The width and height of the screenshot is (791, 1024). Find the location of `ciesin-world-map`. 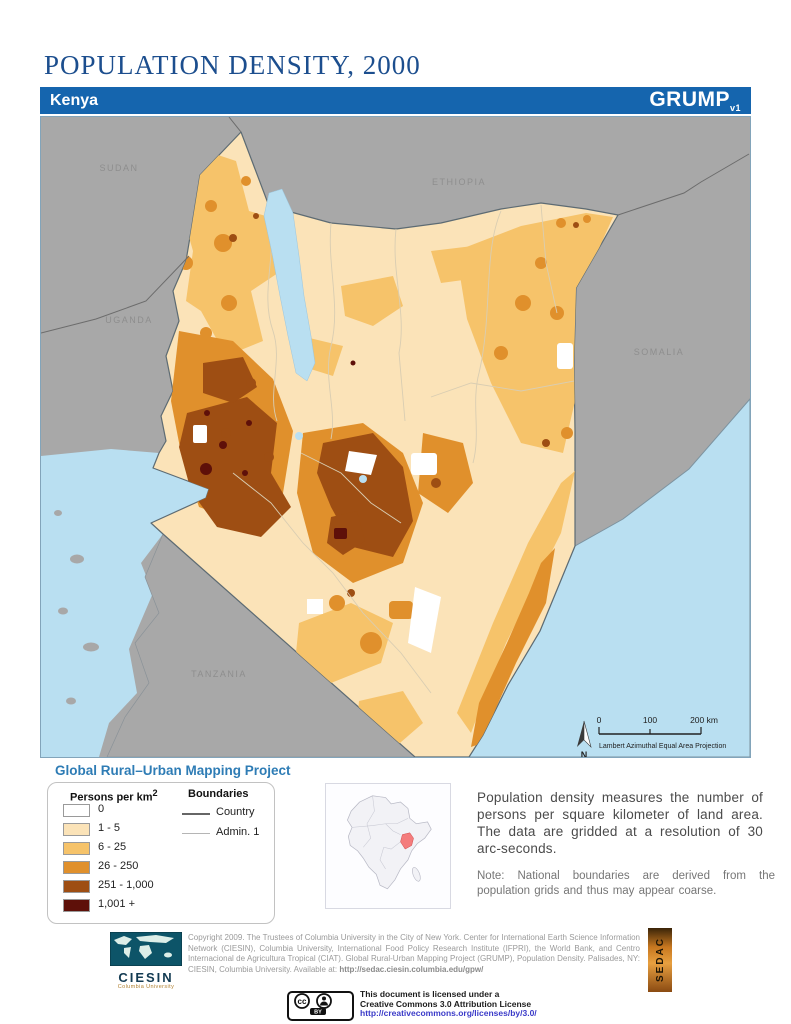

ciesin-world-map is located at coordinates (146, 949).